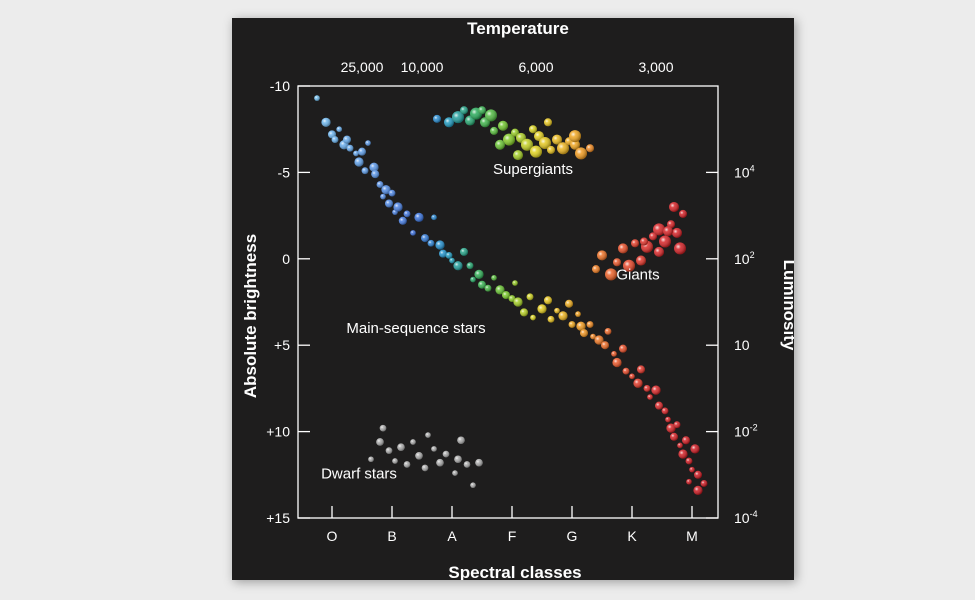 The width and height of the screenshot is (975, 600). What do you see at coordinates (278, 518) in the screenshot?
I see `magnitude-tick-label: +15` at bounding box center [278, 518].